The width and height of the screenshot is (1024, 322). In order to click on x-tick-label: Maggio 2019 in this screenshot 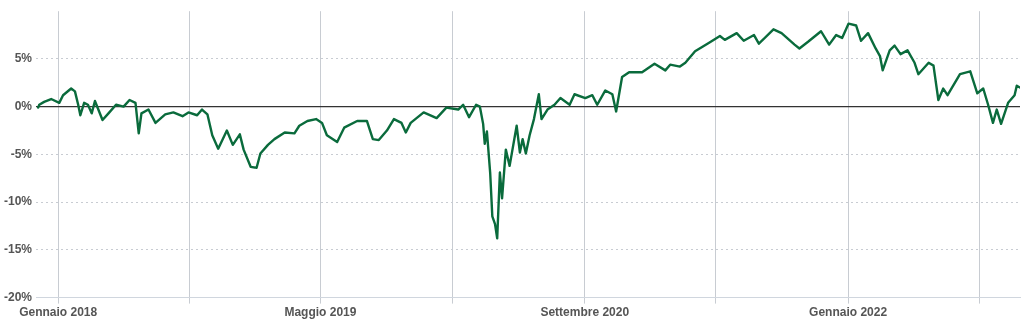, I will do `click(320, 312)`.